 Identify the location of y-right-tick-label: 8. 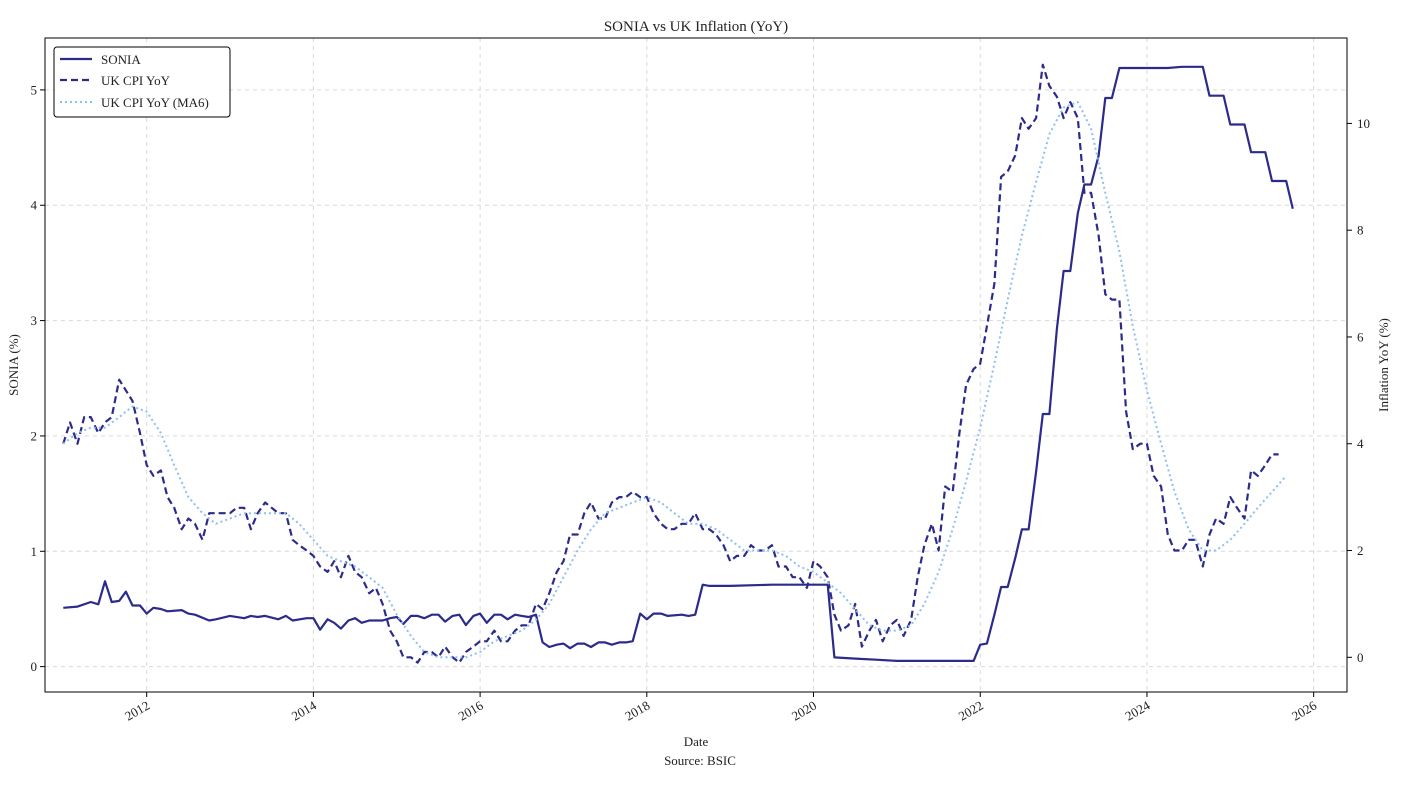
(1360, 230).